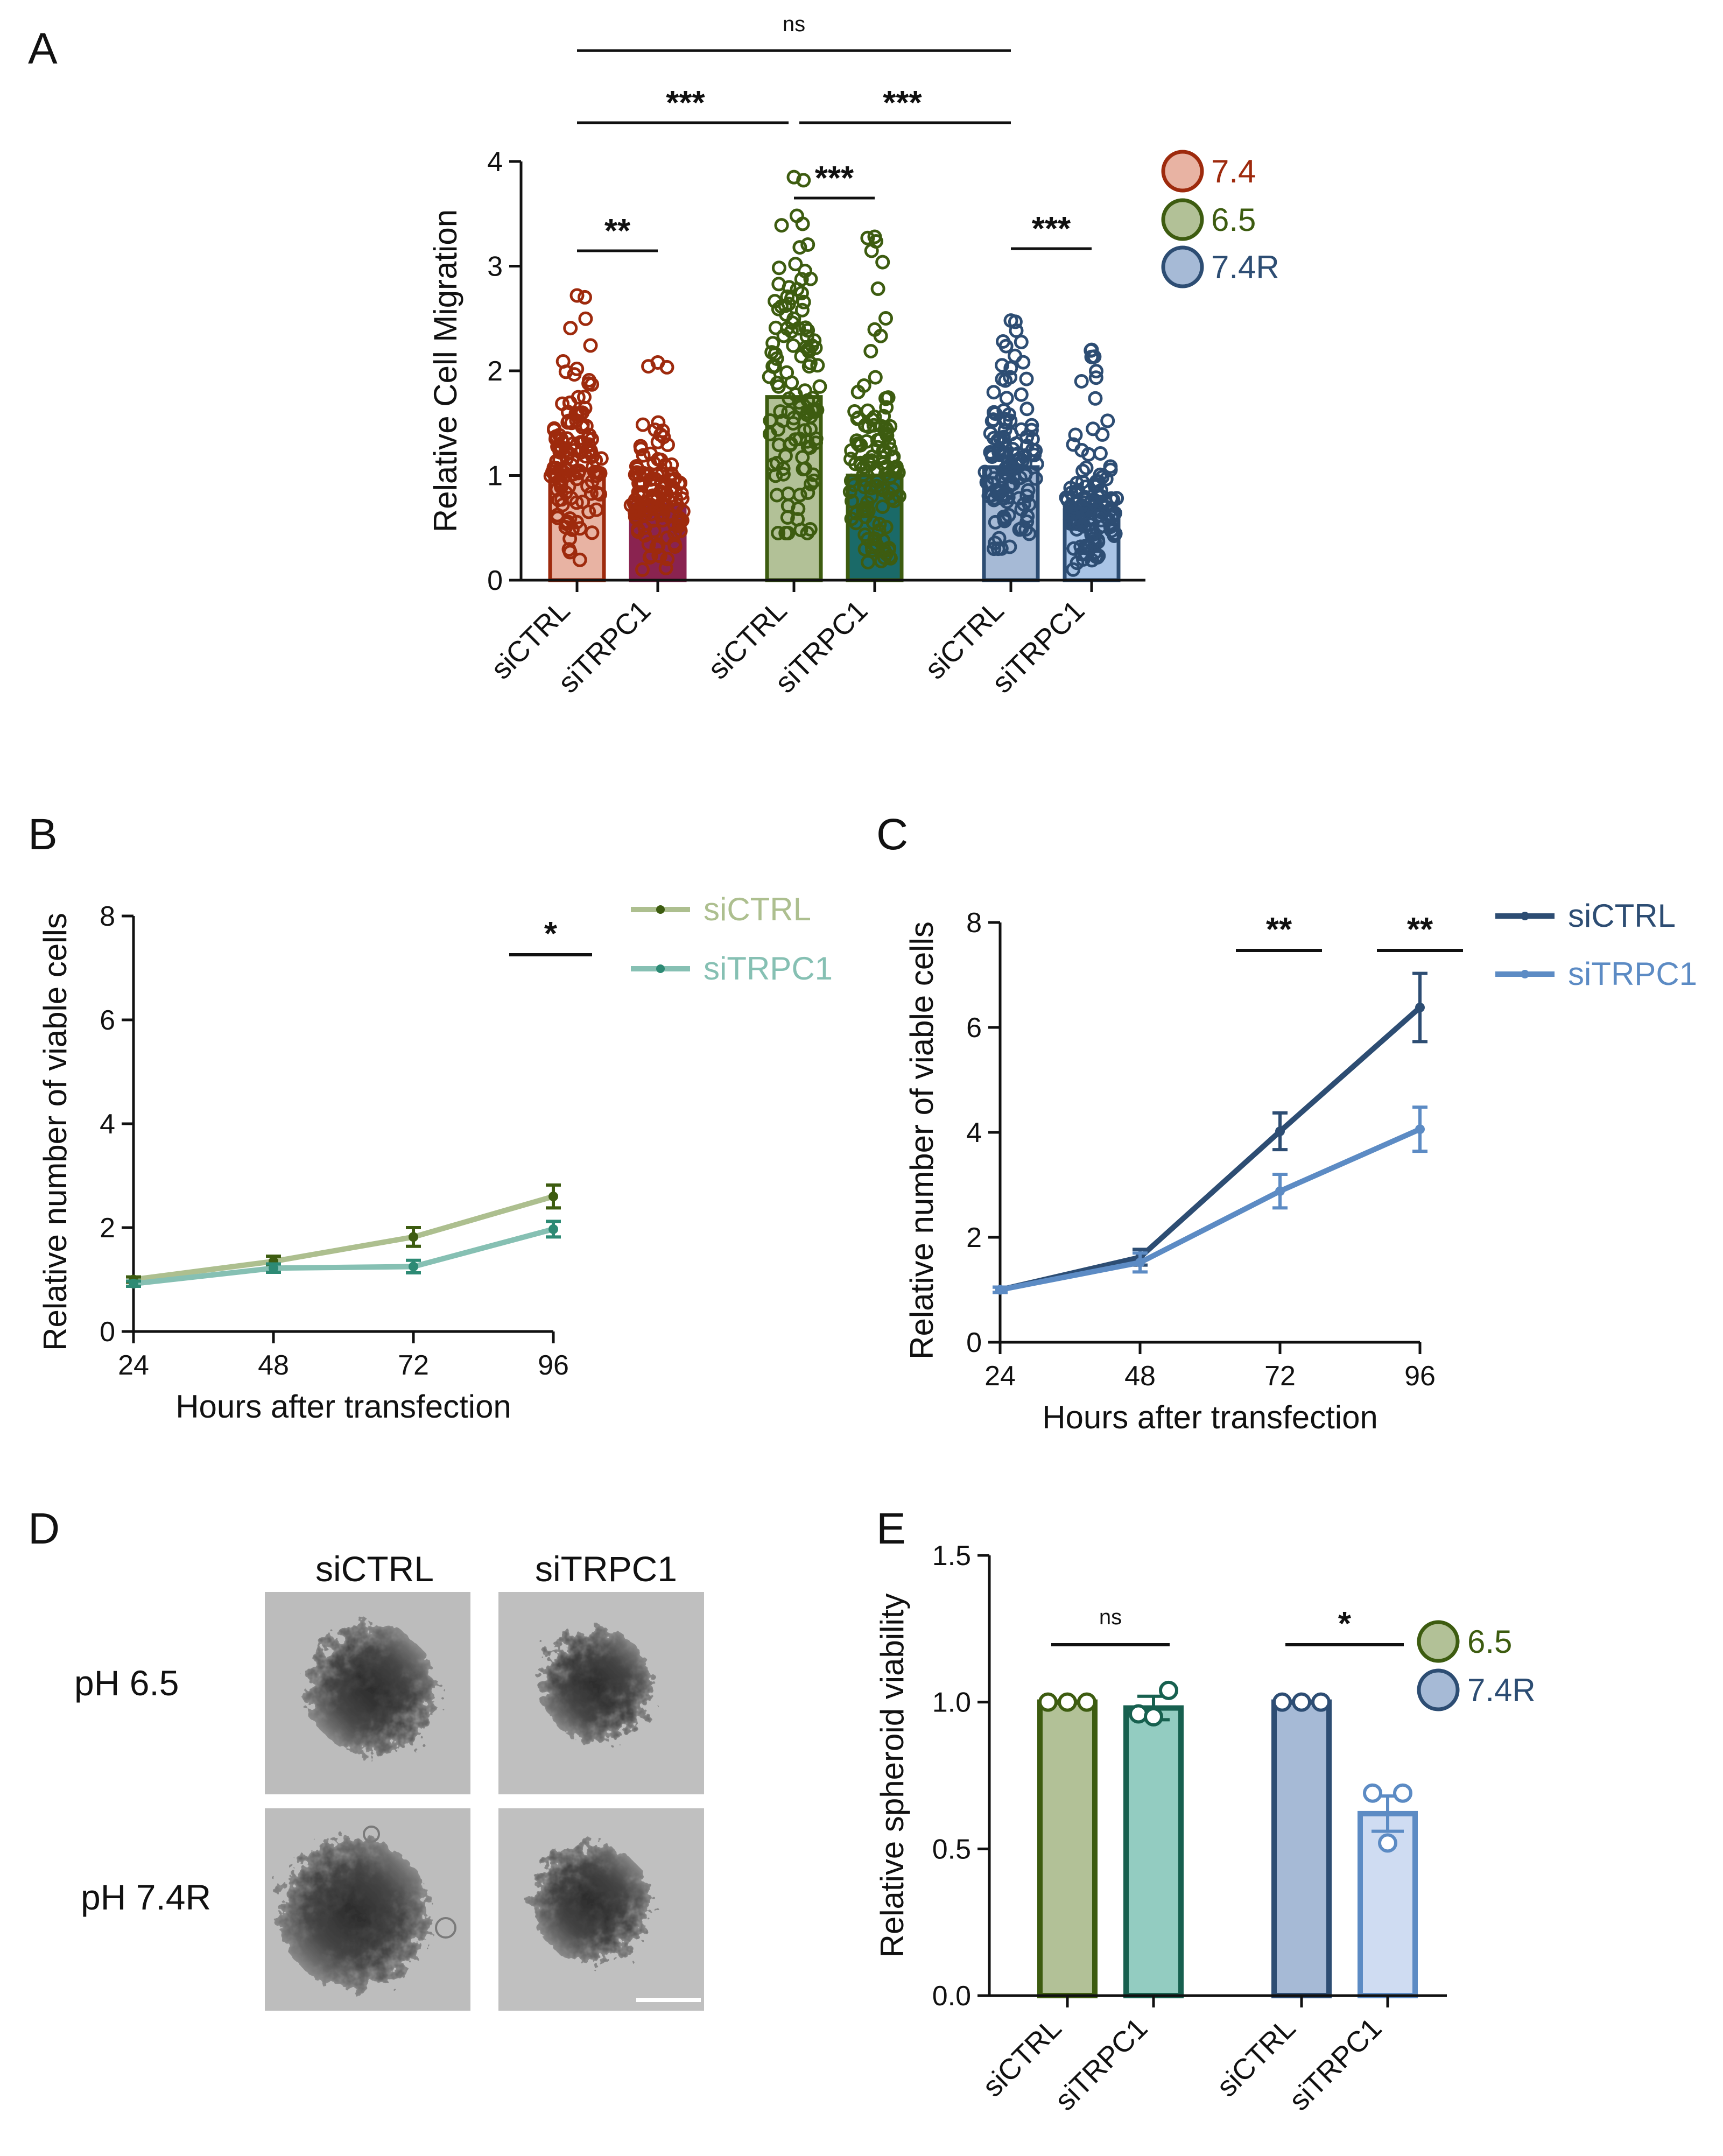 This screenshot has height=2156, width=1723. What do you see at coordinates (891, 1528) in the screenshot?
I see `panel-letter-e: E` at bounding box center [891, 1528].